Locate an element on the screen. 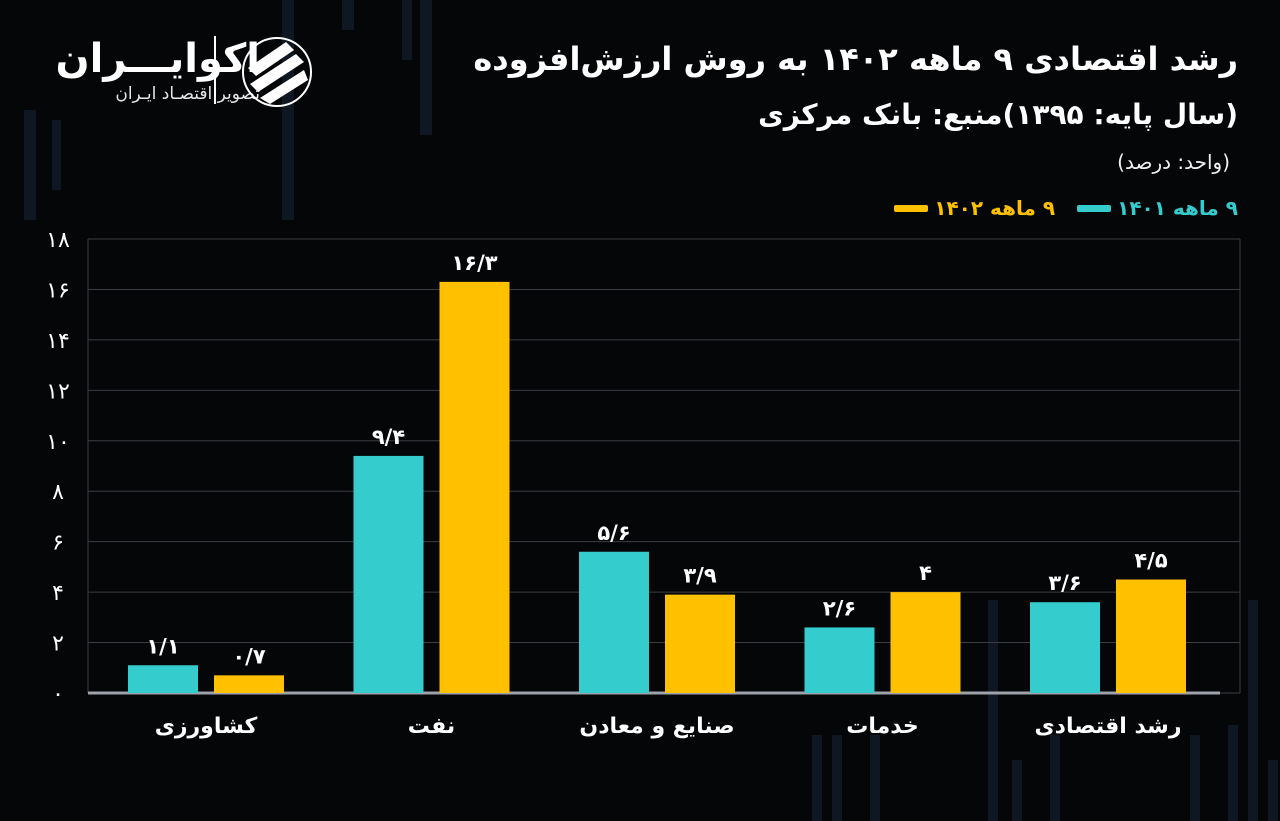  brand-name: اکوایـــران is located at coordinates (157, 59).